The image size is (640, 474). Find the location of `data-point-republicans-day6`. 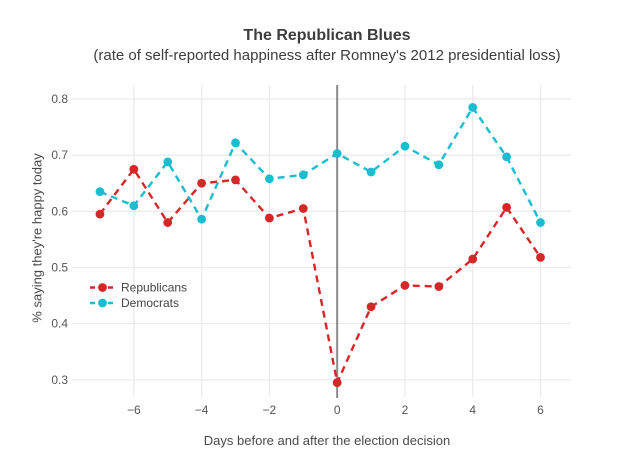

data-point-republicans-day6 is located at coordinates (540, 257).